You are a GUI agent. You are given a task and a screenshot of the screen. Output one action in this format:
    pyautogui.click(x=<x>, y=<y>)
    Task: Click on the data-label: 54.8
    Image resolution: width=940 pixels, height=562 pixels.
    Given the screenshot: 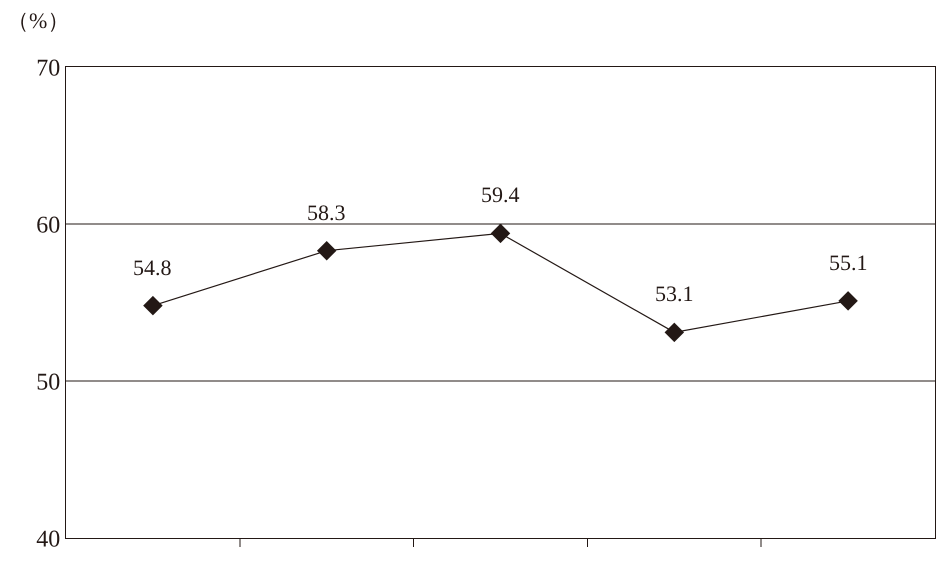 What is the action you would take?
    pyautogui.click(x=152, y=267)
    